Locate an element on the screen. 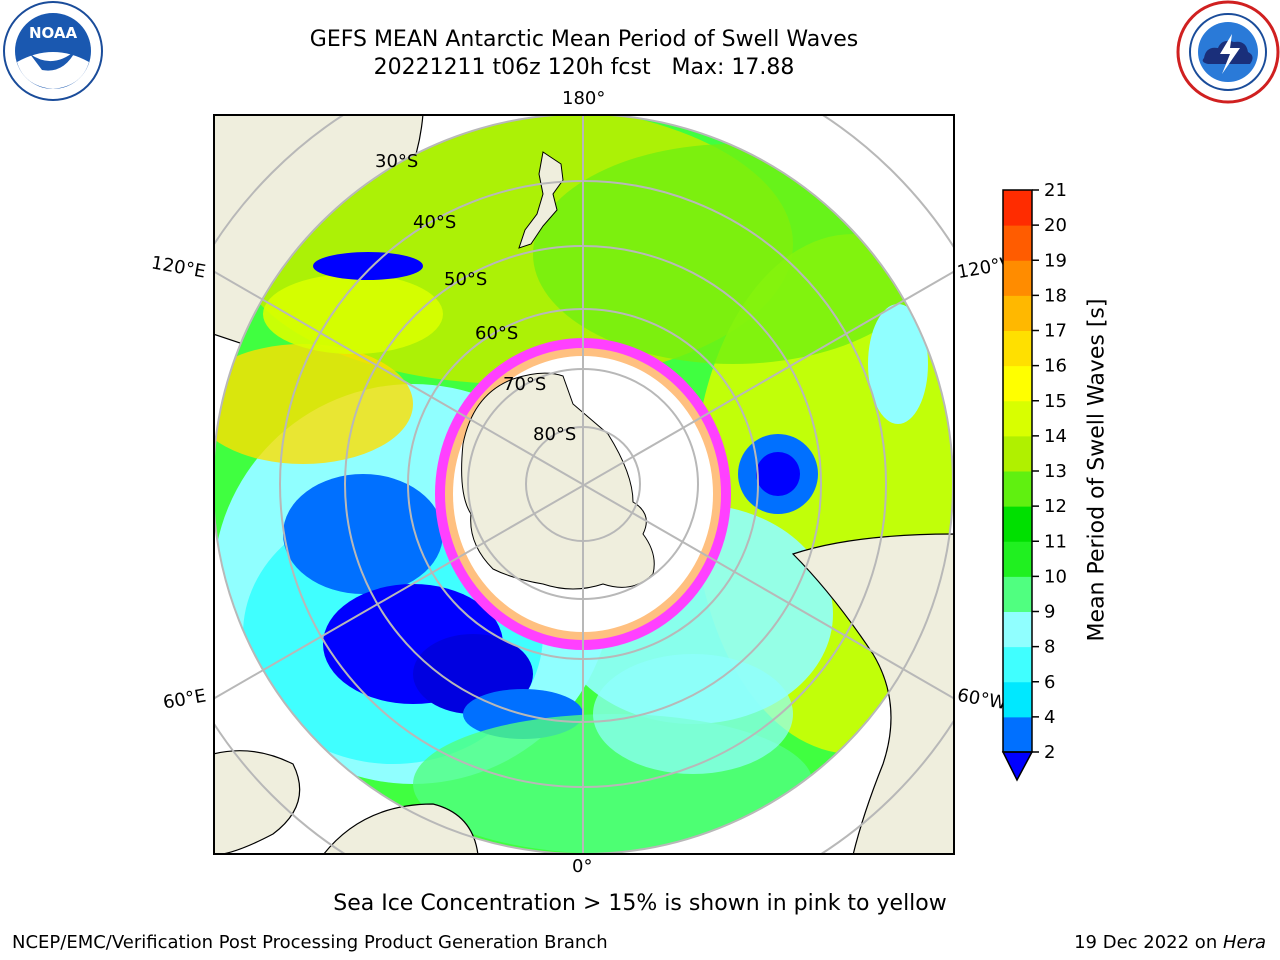 The width and height of the screenshot is (1280, 960). antarctica-land is located at coordinates (558, 481).